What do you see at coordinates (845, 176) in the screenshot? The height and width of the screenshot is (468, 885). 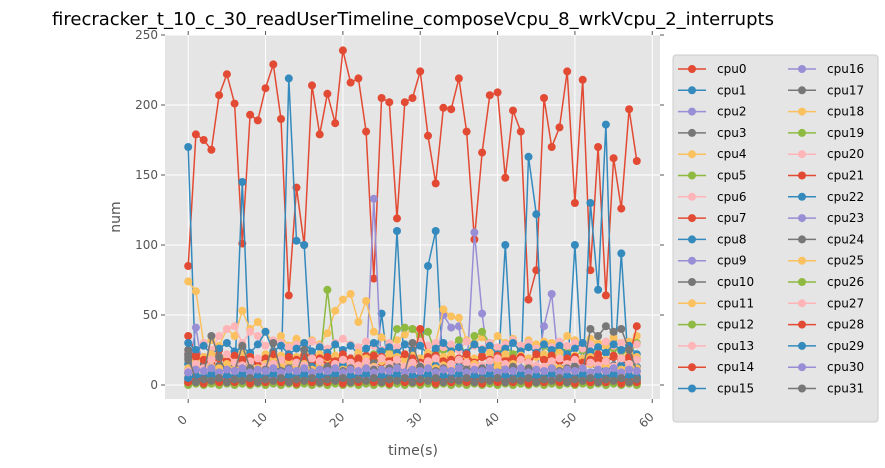 I see `legend-label: cpu21` at bounding box center [845, 176].